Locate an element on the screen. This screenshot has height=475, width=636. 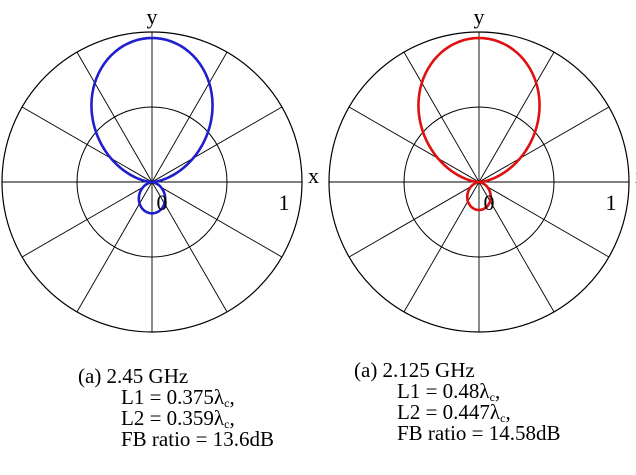
radial-tick-1-right: 1 is located at coordinates (611, 202).